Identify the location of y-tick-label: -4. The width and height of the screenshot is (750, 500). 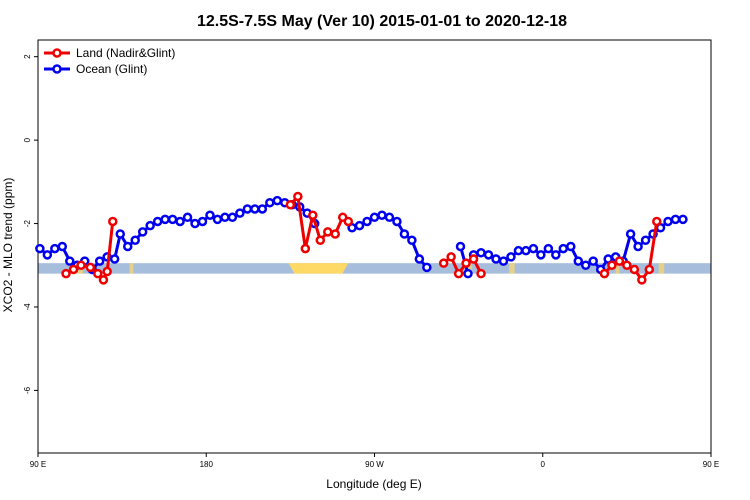
(27, 307).